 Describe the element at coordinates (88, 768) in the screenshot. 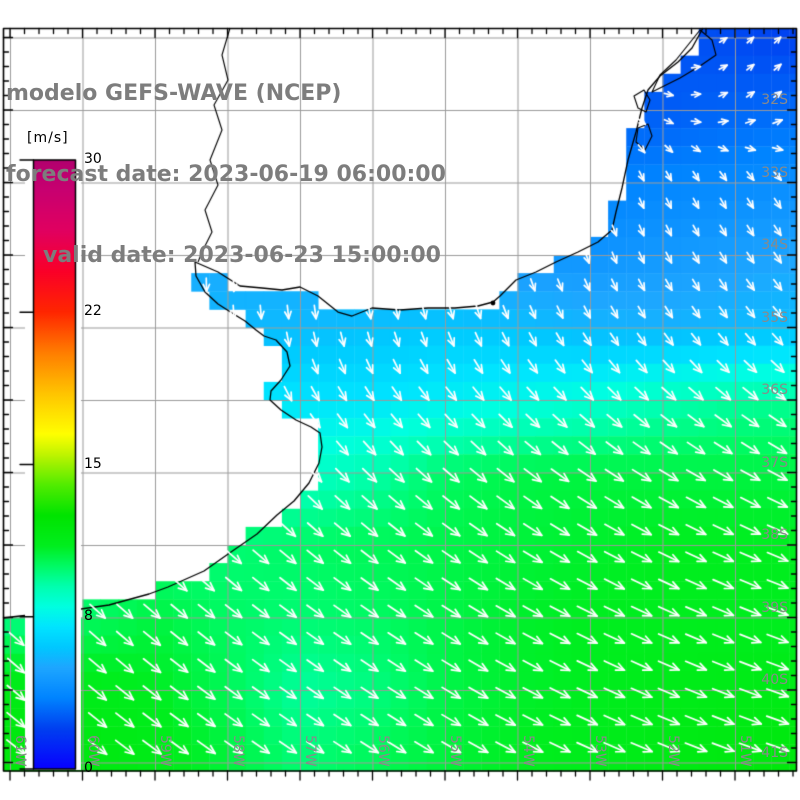

I see `colorbar-tick-label: 0` at that location.